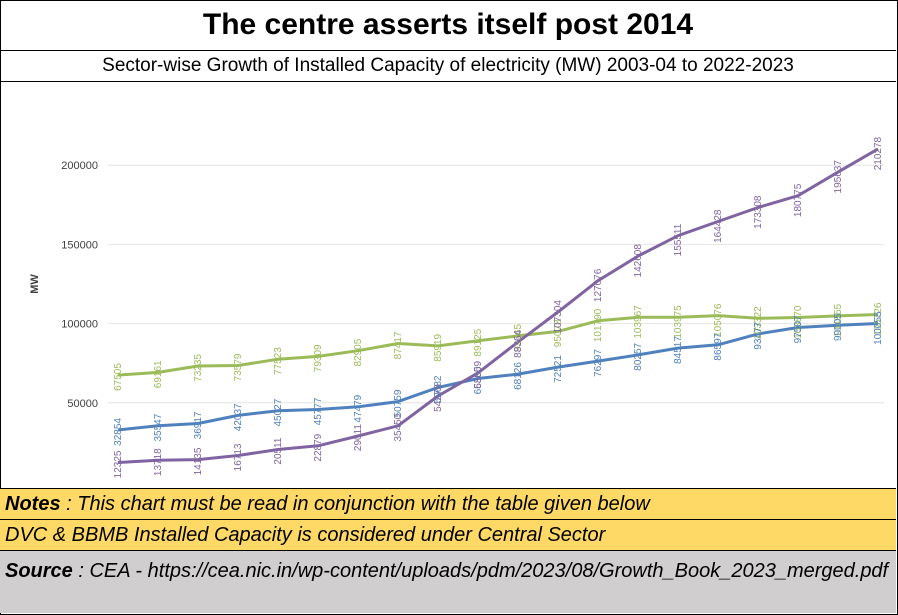 This screenshot has height=615, width=898. I want to click on data-label: 22879, so click(318, 447).